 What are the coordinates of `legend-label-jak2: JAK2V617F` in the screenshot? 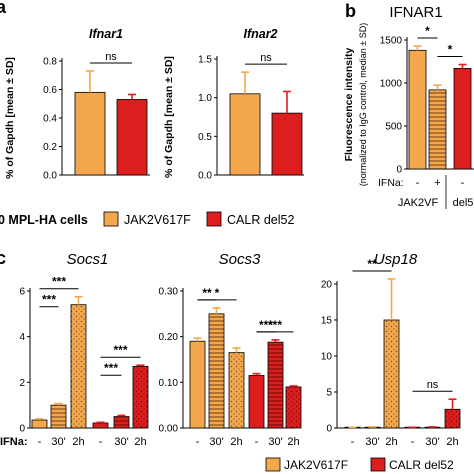 It's located at (157, 220).